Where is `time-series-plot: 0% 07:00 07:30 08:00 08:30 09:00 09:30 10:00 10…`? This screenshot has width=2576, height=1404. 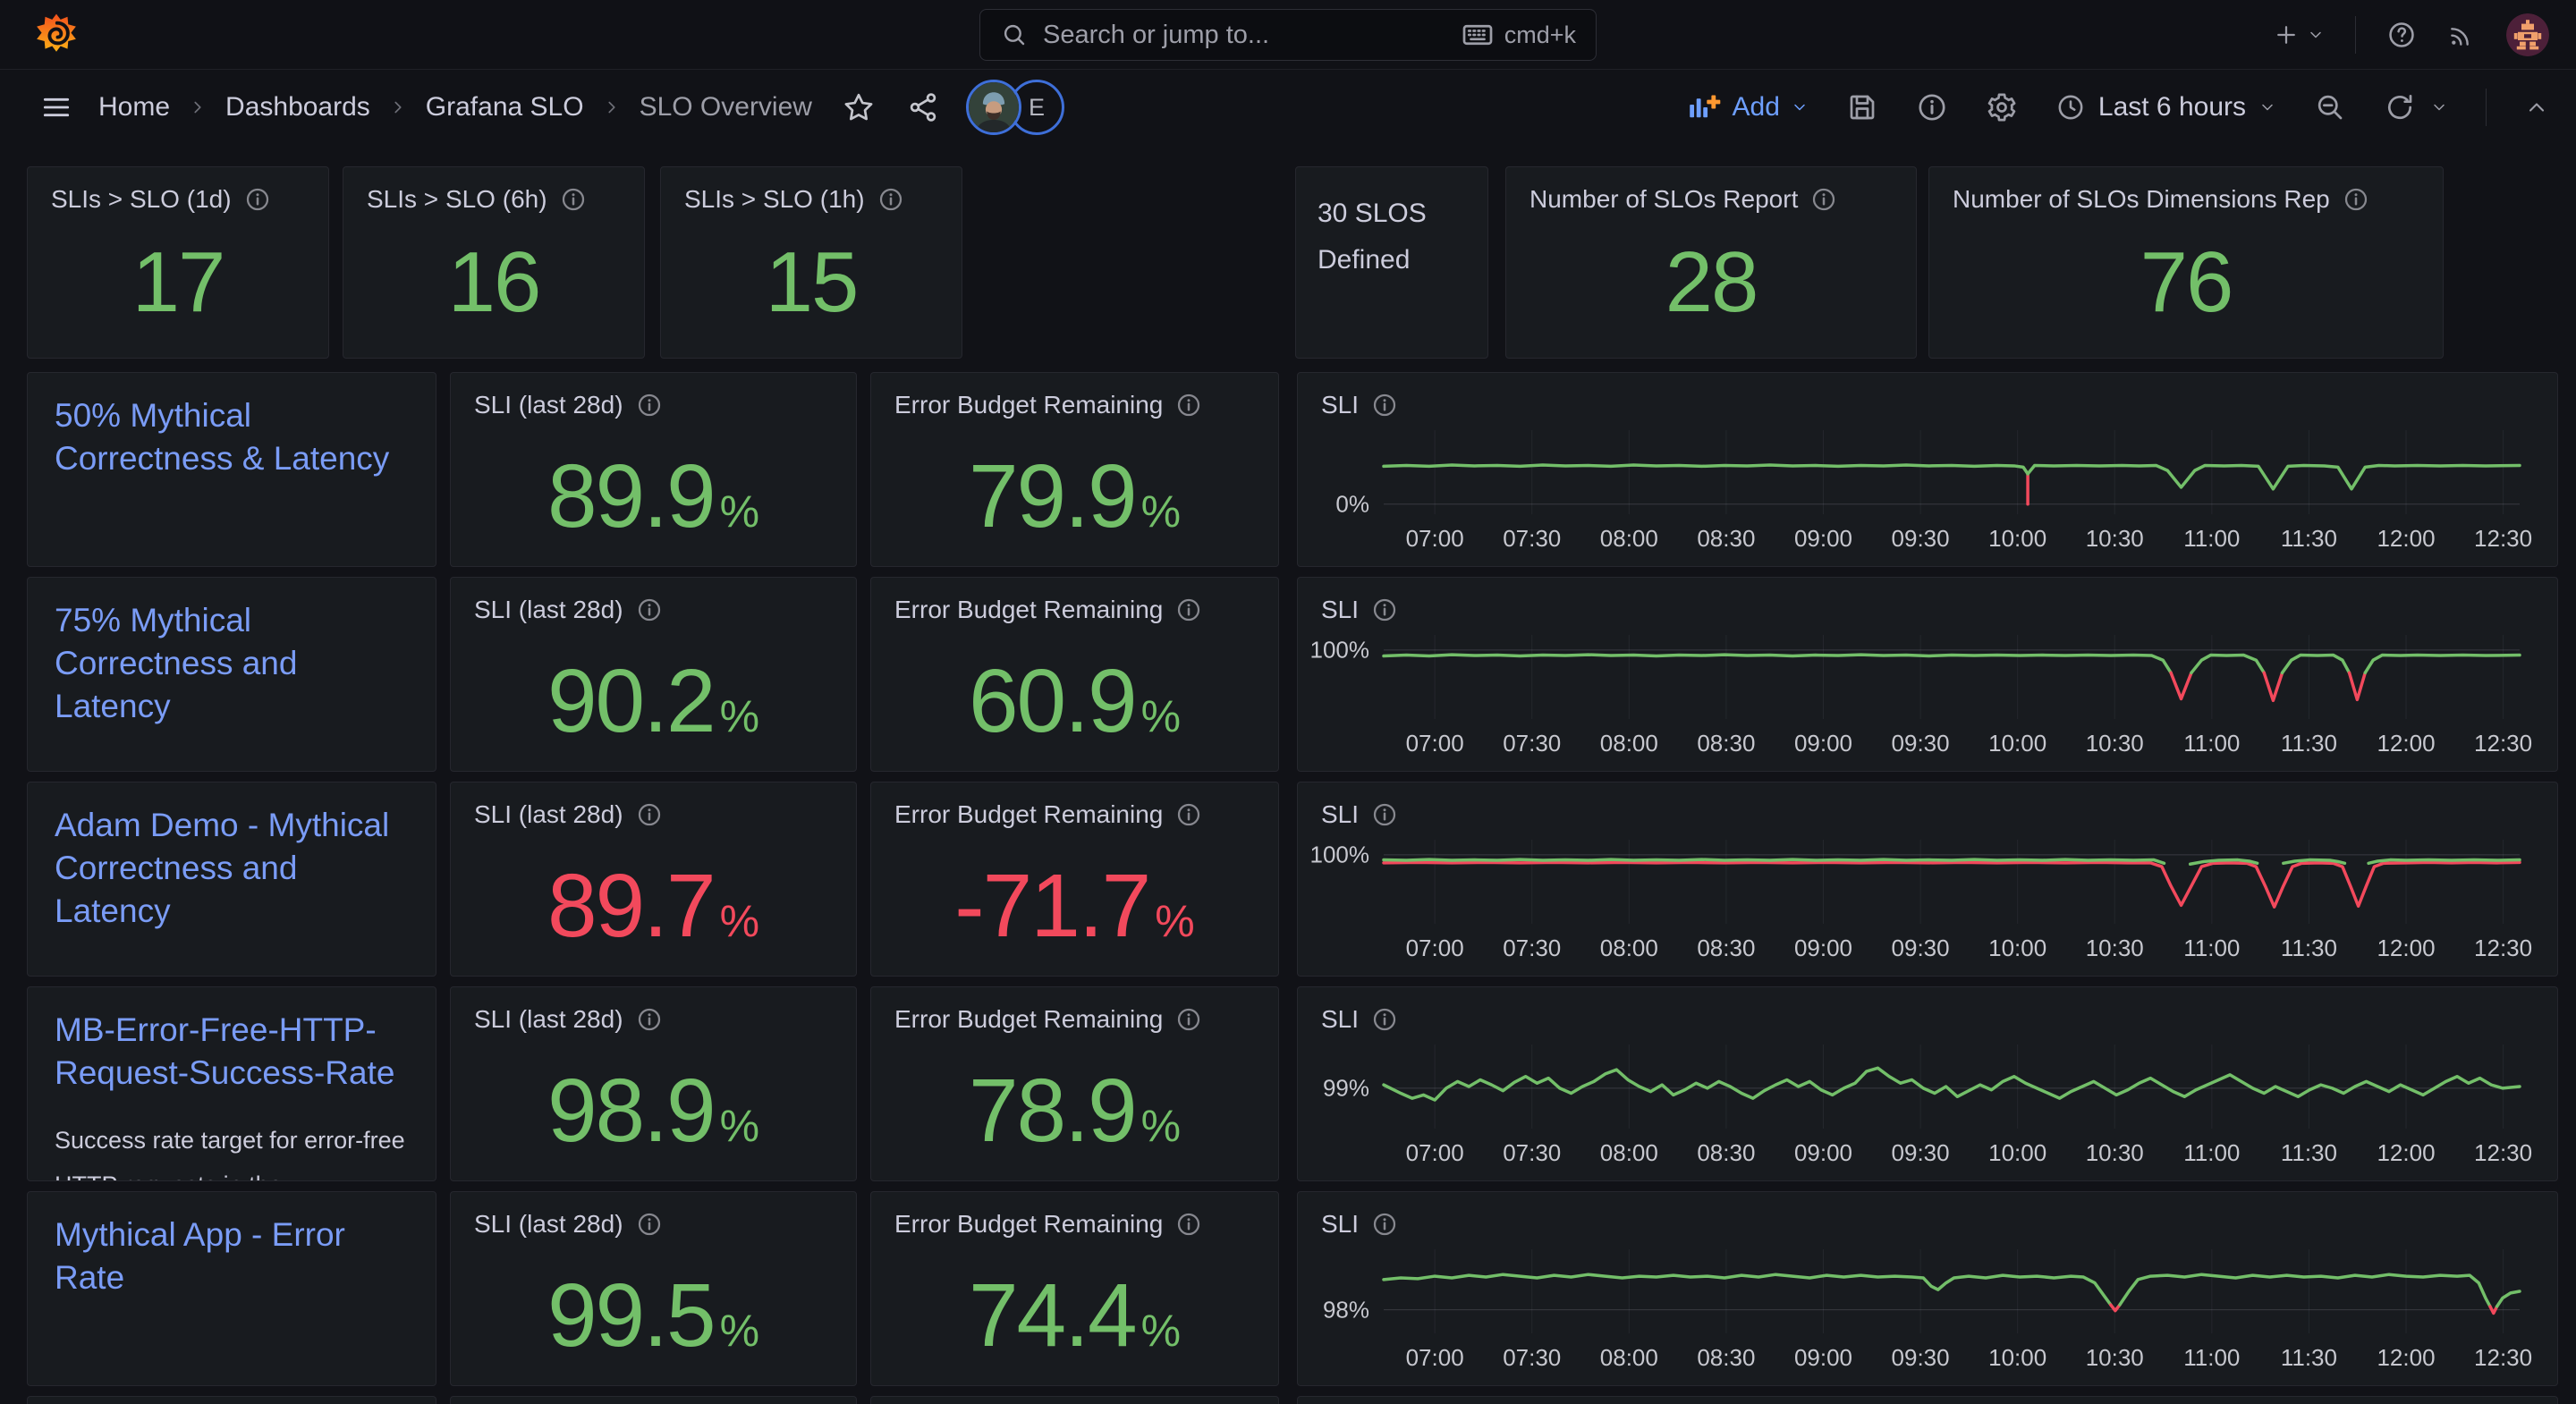 time-series-plot: 0% 07:00 07:30 08:00 08:30 09:00 09:30 10:00 10… is located at coordinates (1927, 491).